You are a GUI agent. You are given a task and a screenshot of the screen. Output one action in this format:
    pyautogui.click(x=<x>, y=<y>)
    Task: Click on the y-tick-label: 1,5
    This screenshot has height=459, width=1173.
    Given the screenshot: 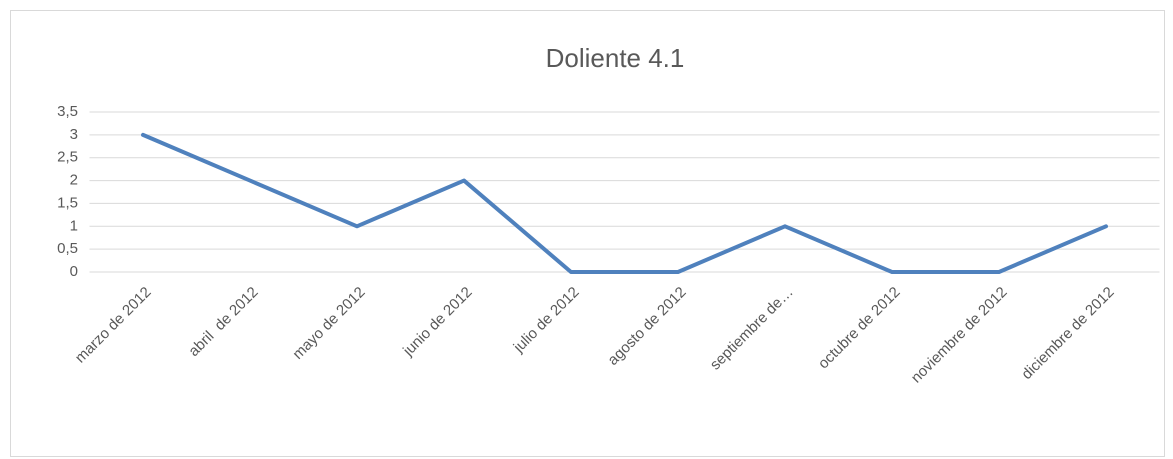 What is the action you would take?
    pyautogui.click(x=67, y=202)
    